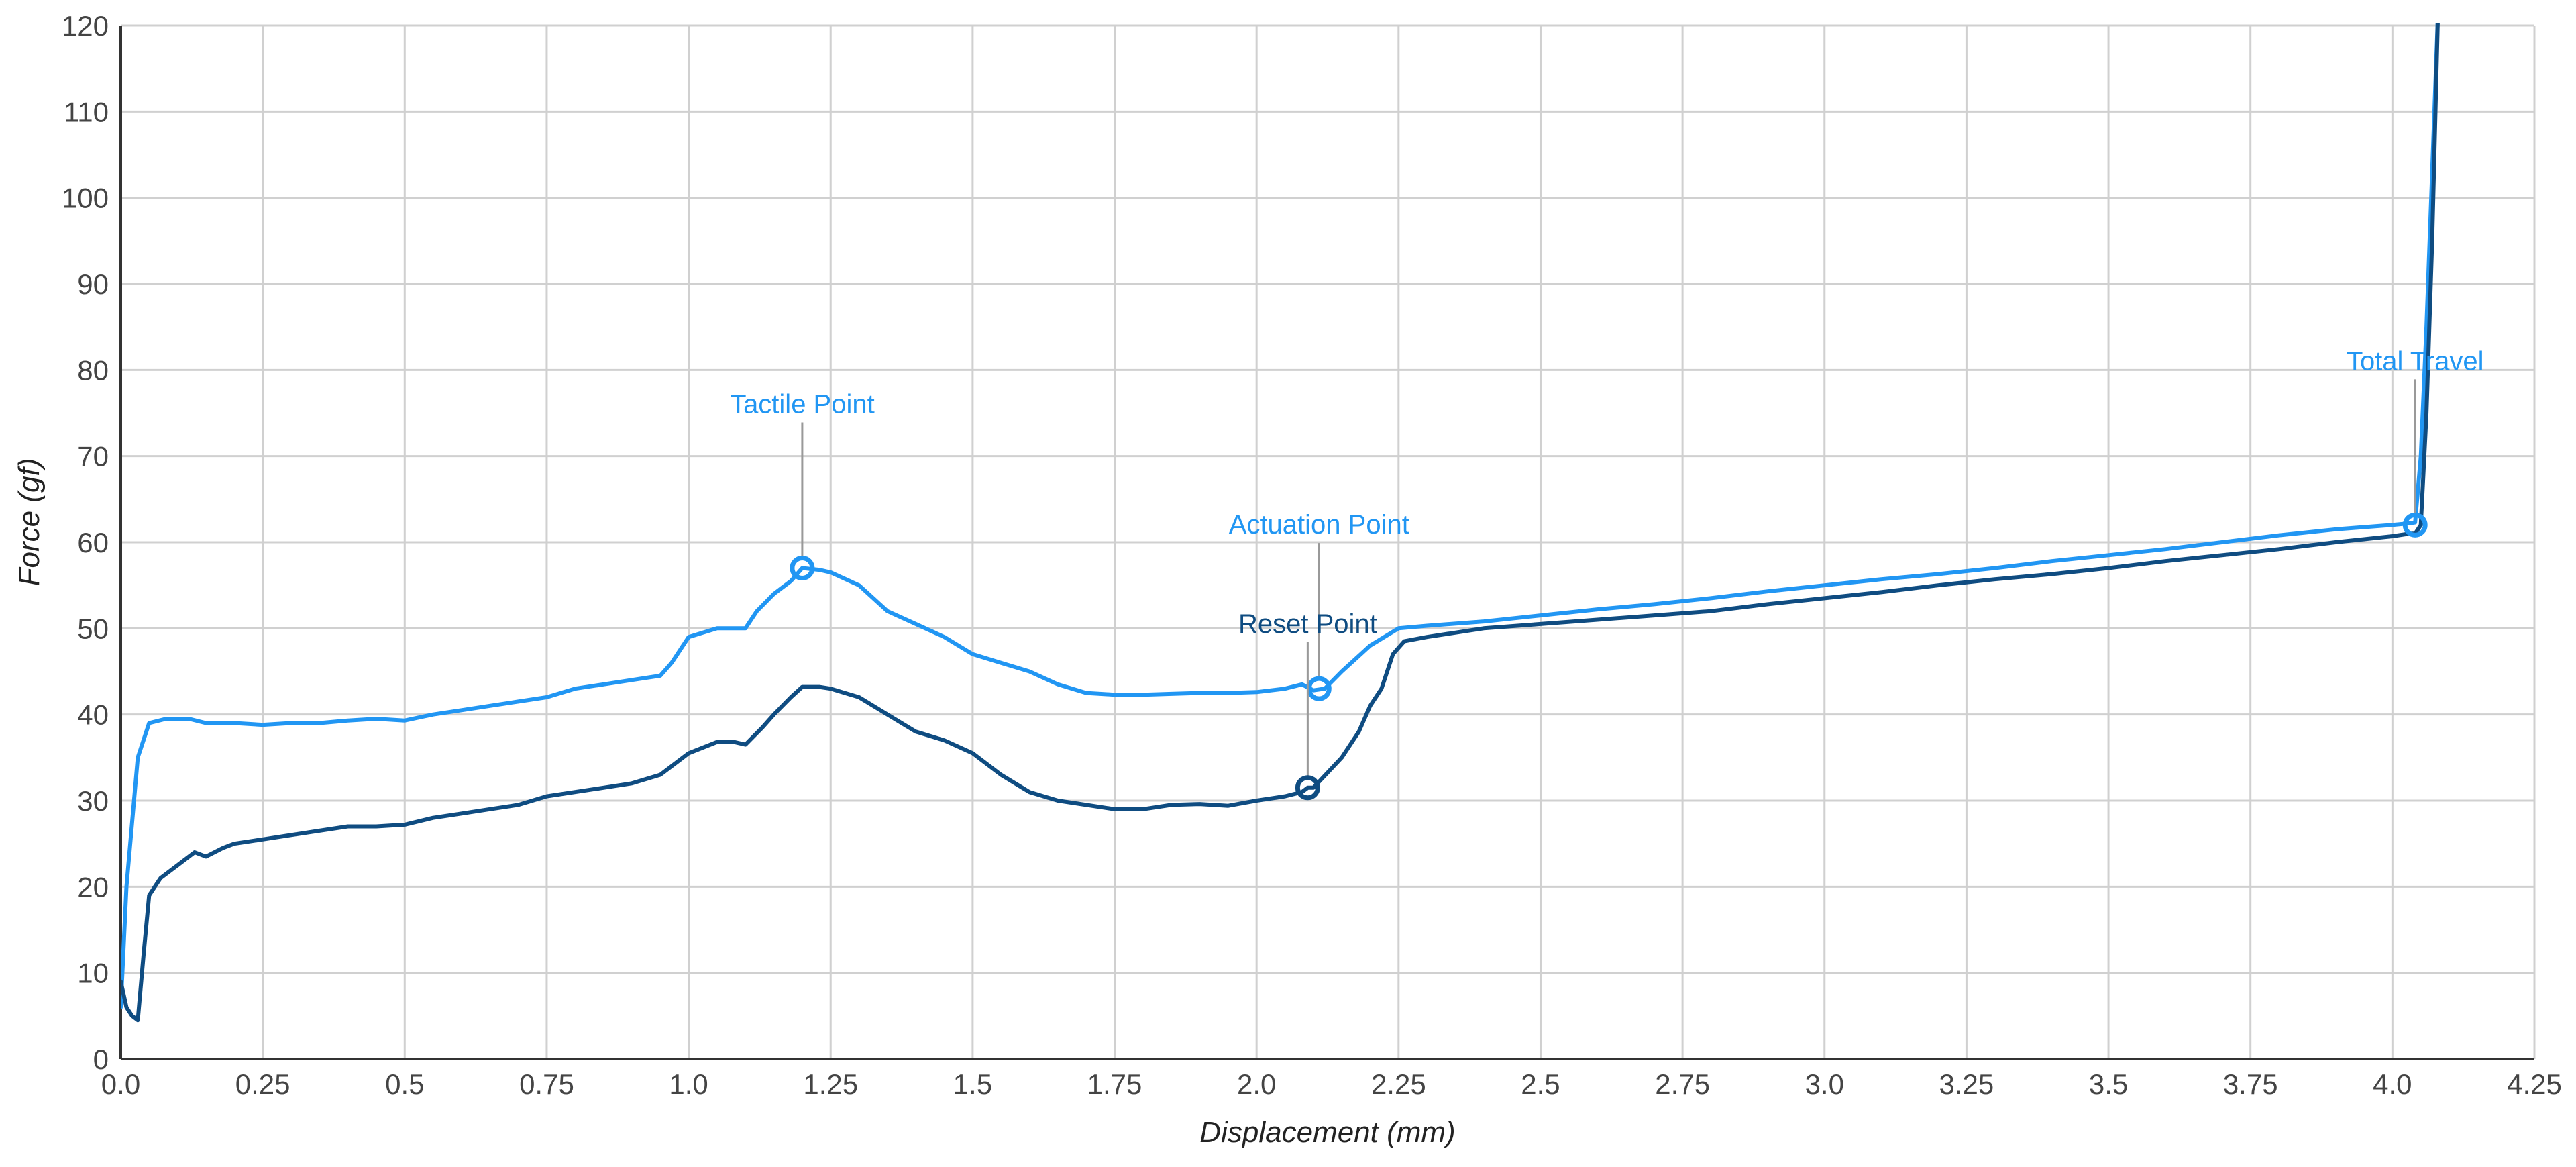  I want to click on y-tick-label: 70, so click(93, 456).